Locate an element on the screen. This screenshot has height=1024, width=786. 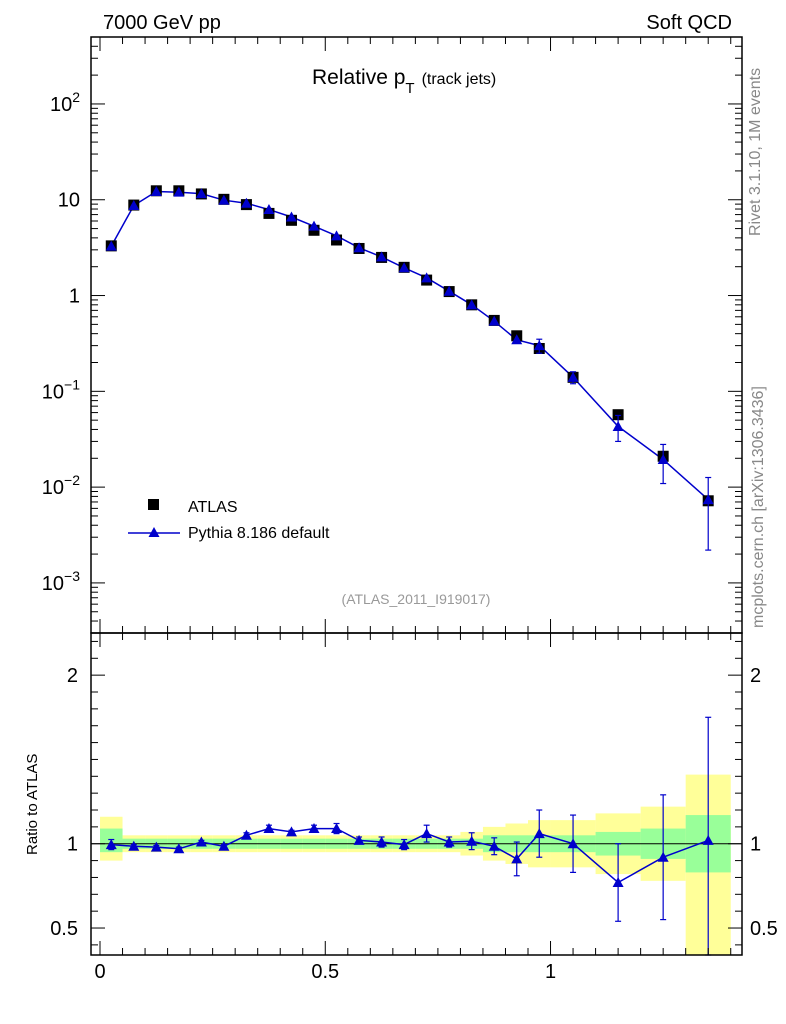
main-y-tick-label: 1 is located at coordinates (74, 297).